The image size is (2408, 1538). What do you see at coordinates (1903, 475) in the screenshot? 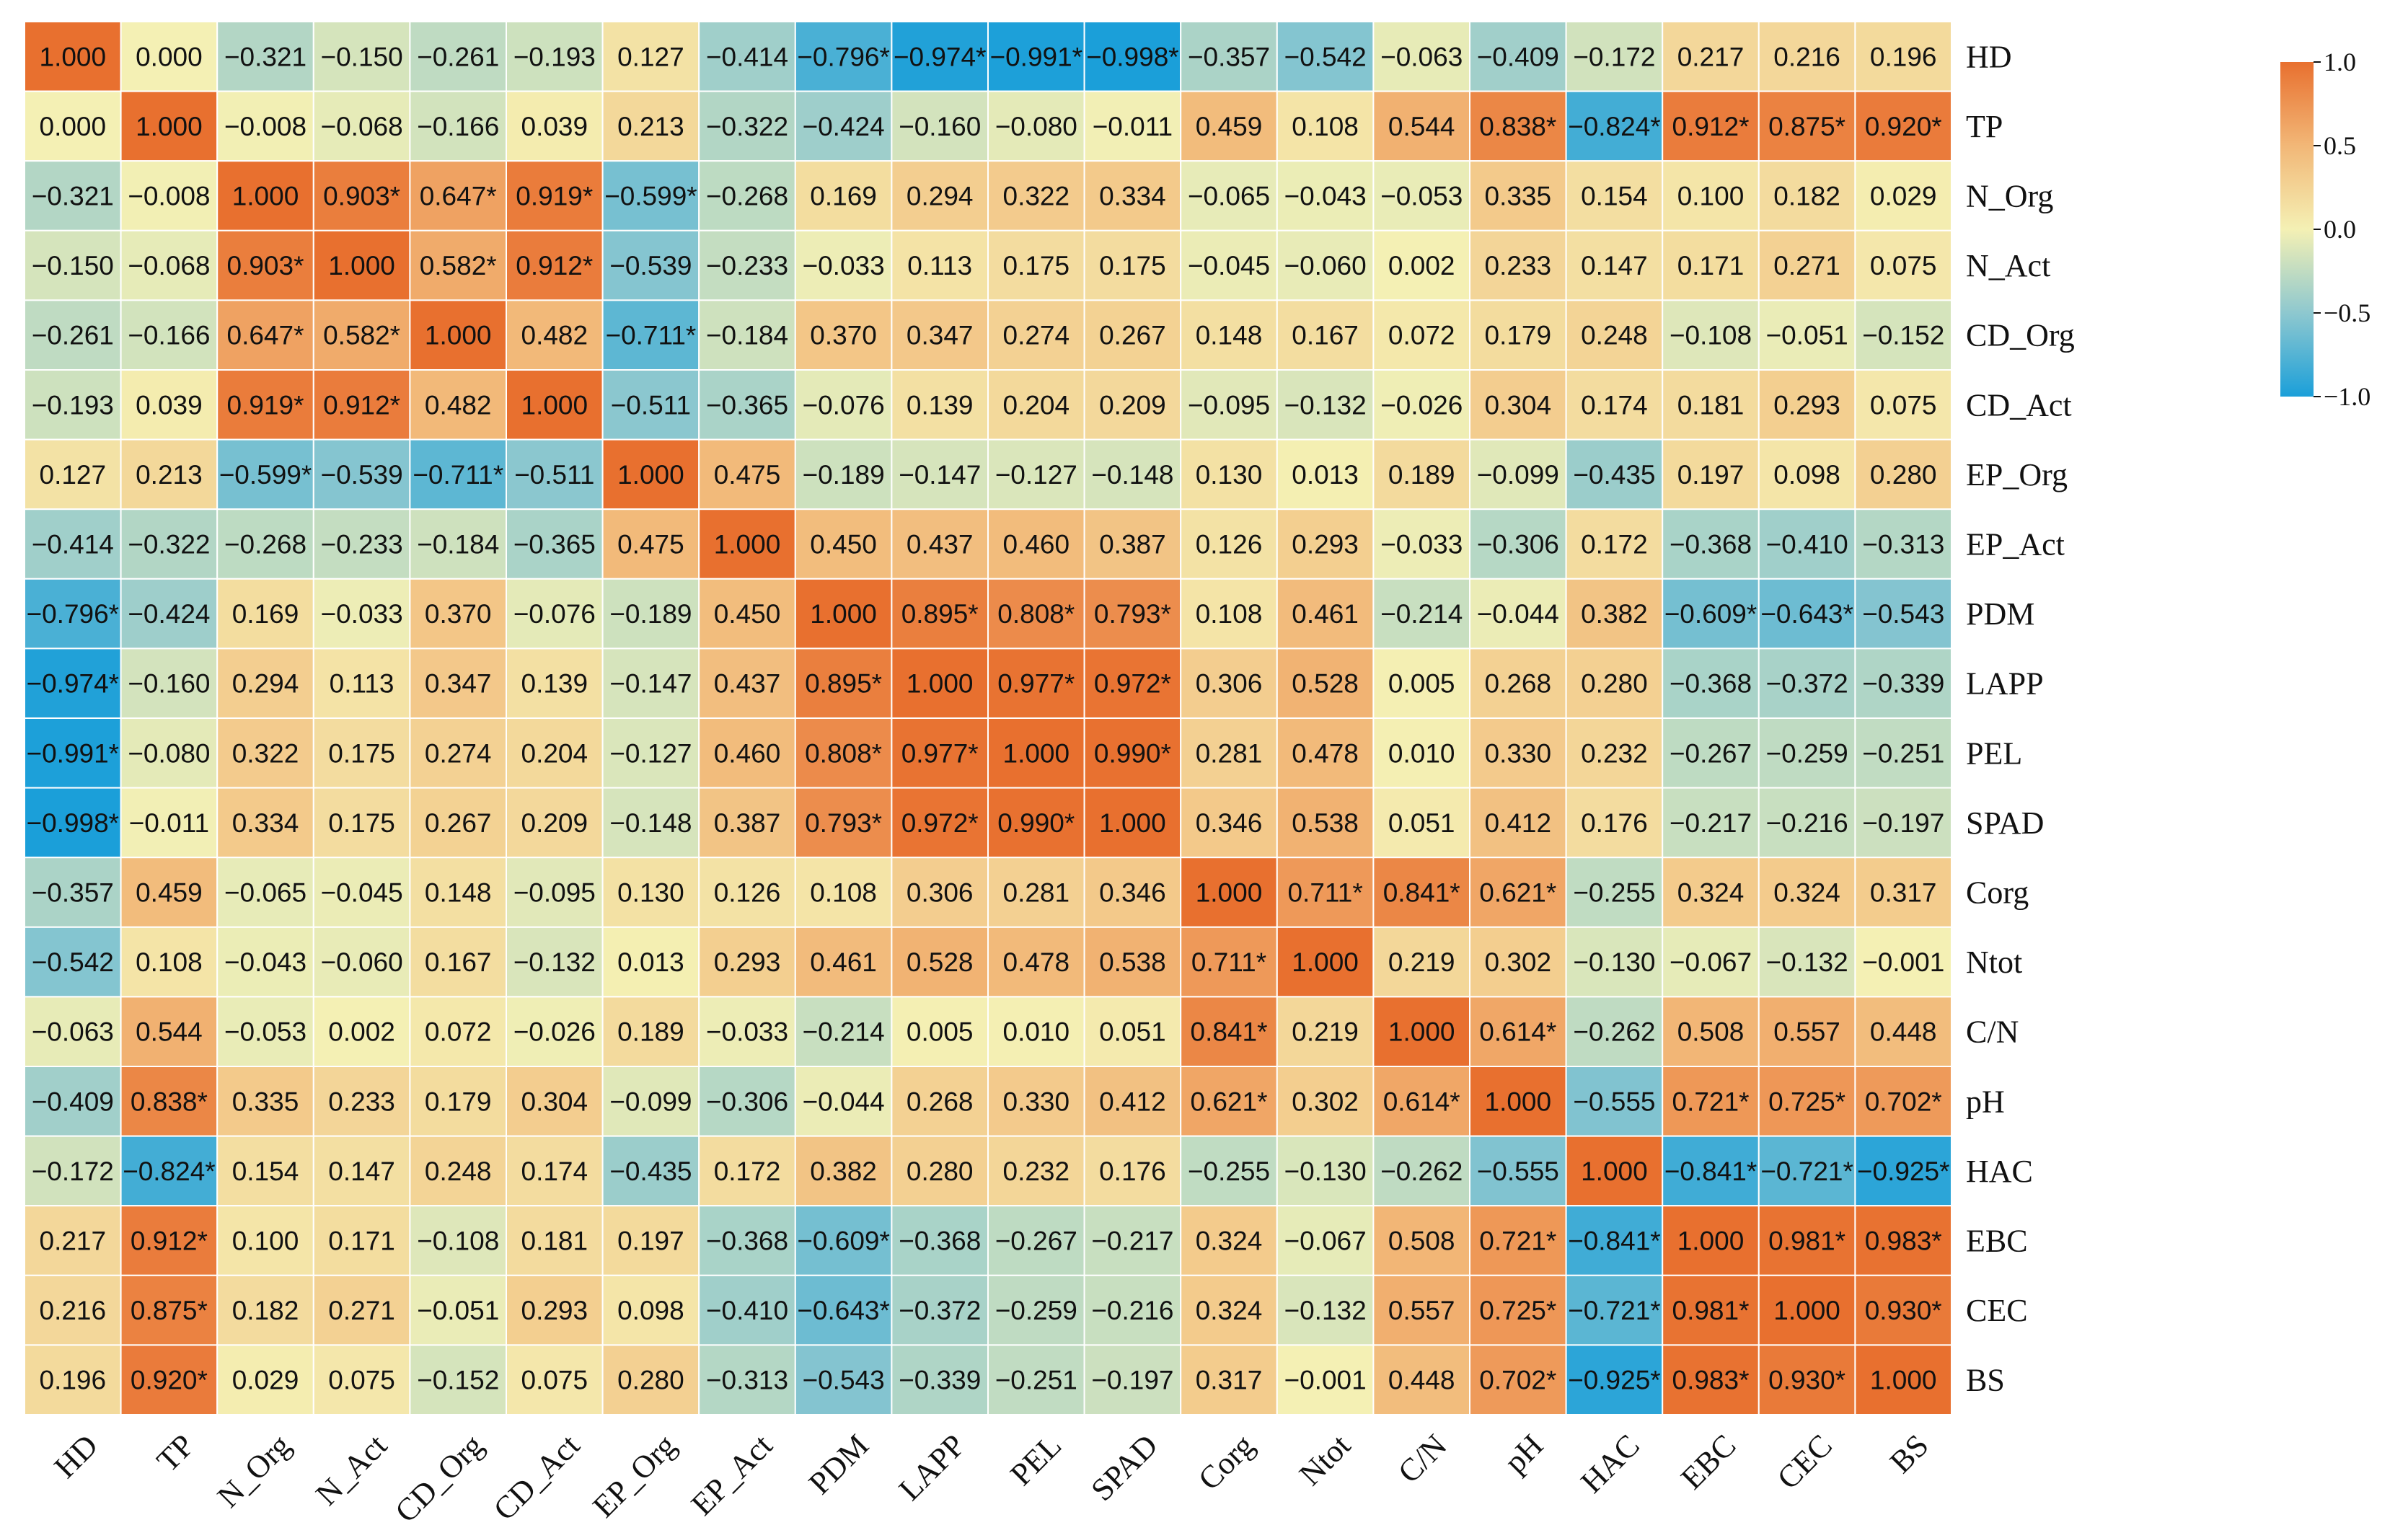
I see `cell-ep-org-bs` at bounding box center [1903, 475].